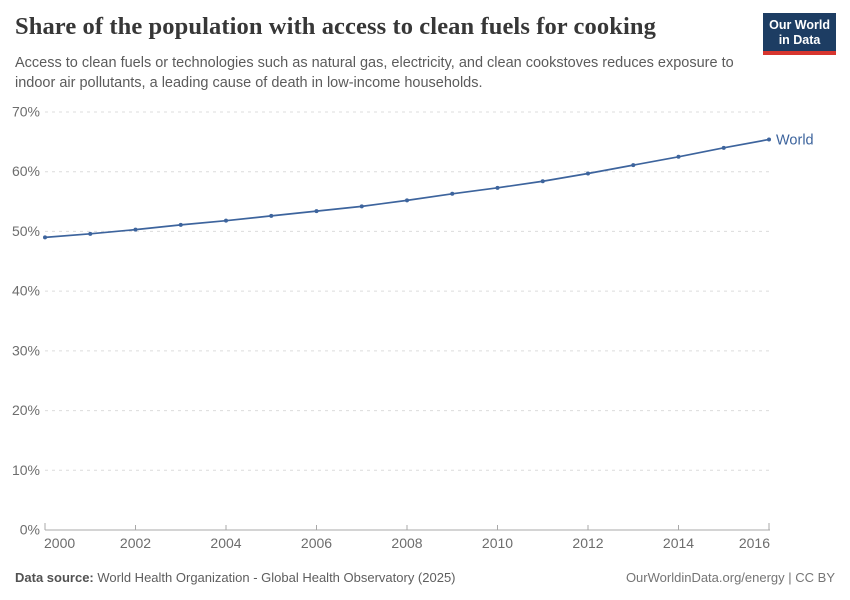 Image resolution: width=850 pixels, height=600 pixels. Describe the element at coordinates (587, 543) in the screenshot. I see `x-tick-label: 2012` at that location.